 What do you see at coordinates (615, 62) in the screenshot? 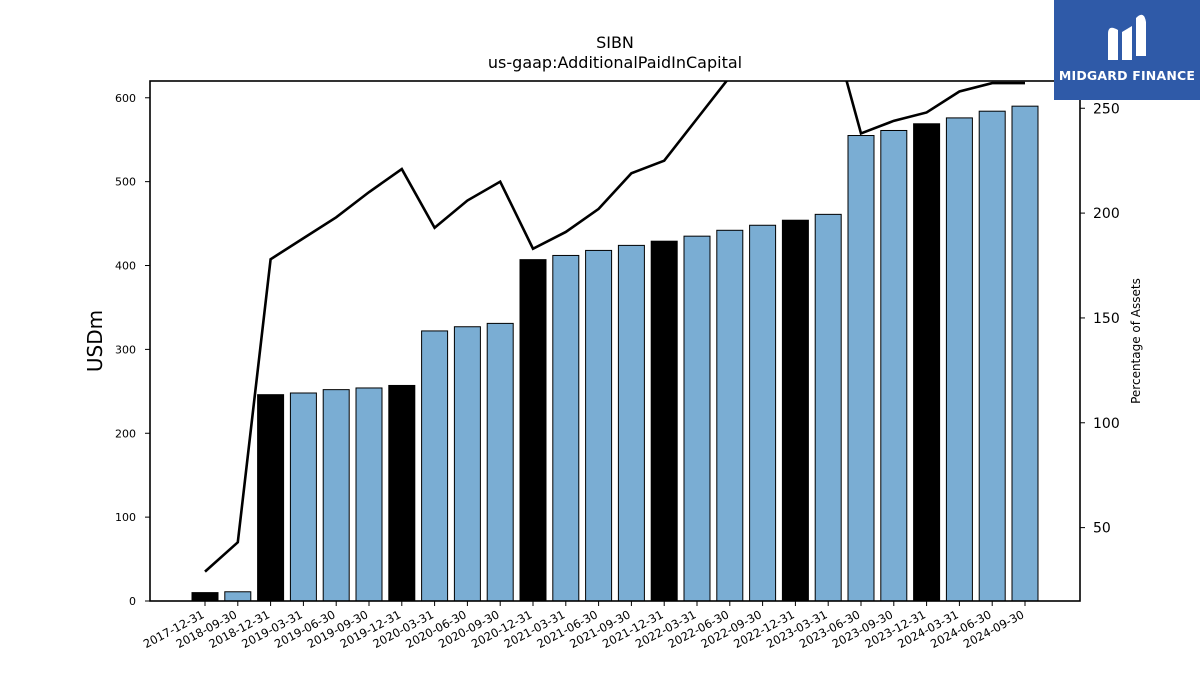
I see `chart-subtitle: us-gaap:AdditionalPaidInCapital` at bounding box center [615, 62].